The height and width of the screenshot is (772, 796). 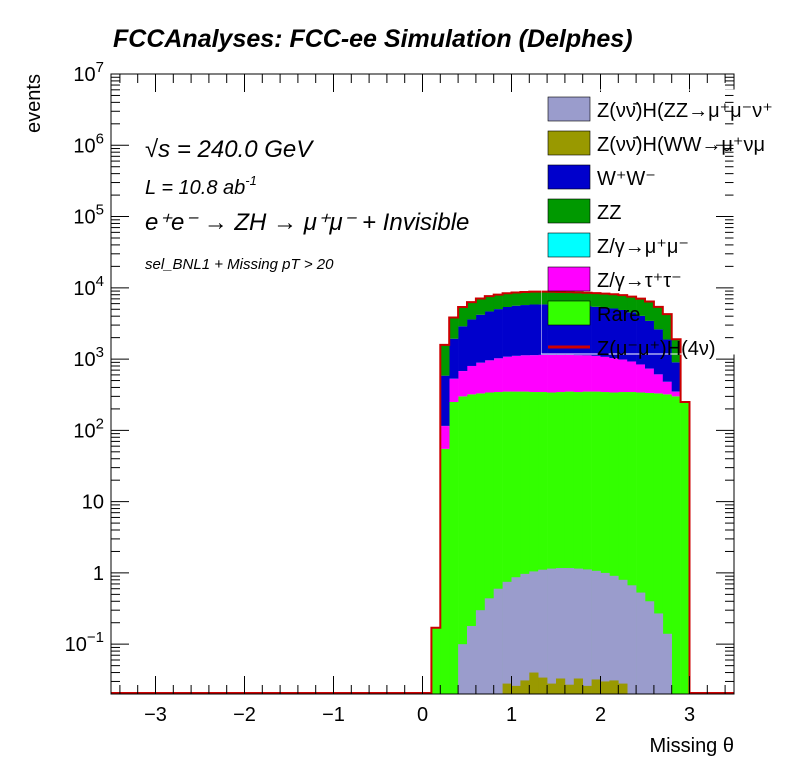 I want to click on legend-item-zz: ZZ, so click(x=584, y=211).